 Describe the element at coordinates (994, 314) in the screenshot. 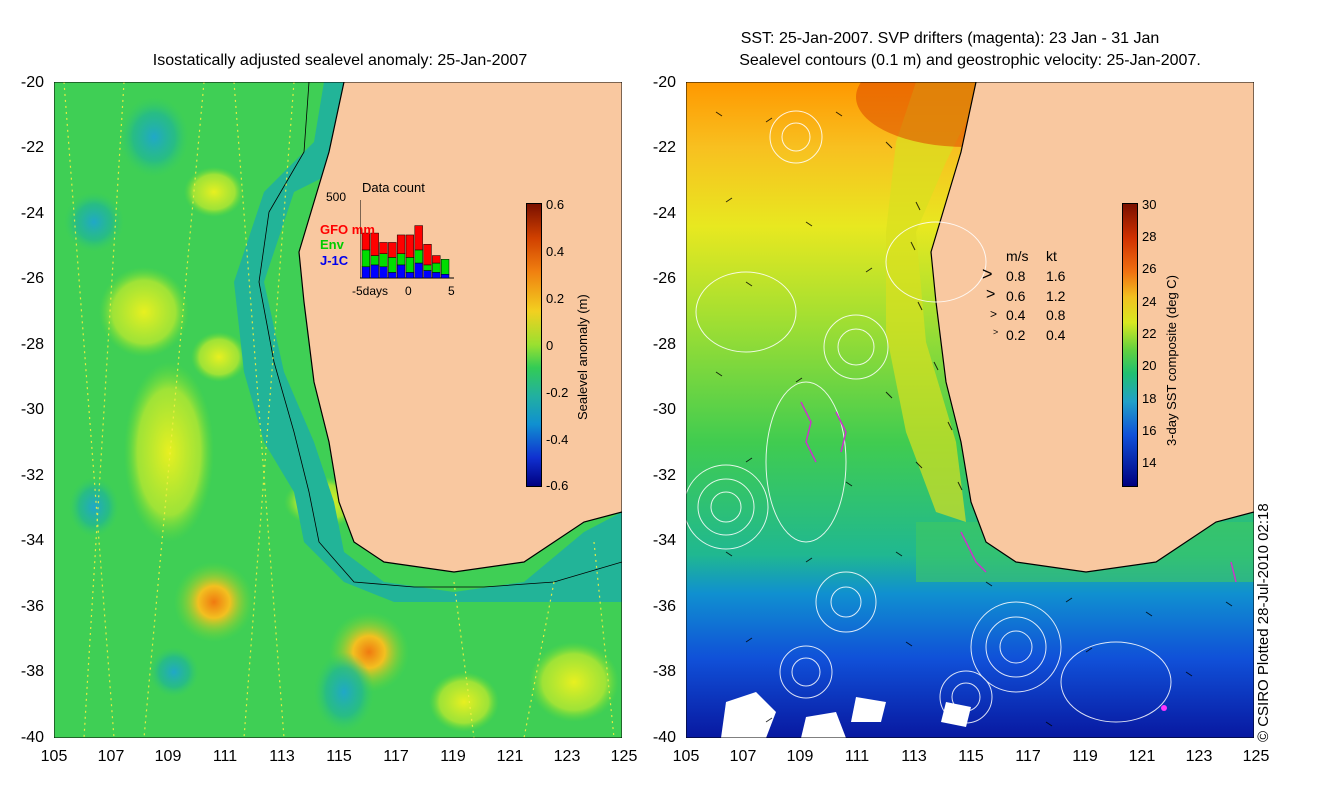

I see `arrow-small-icon: >` at that location.